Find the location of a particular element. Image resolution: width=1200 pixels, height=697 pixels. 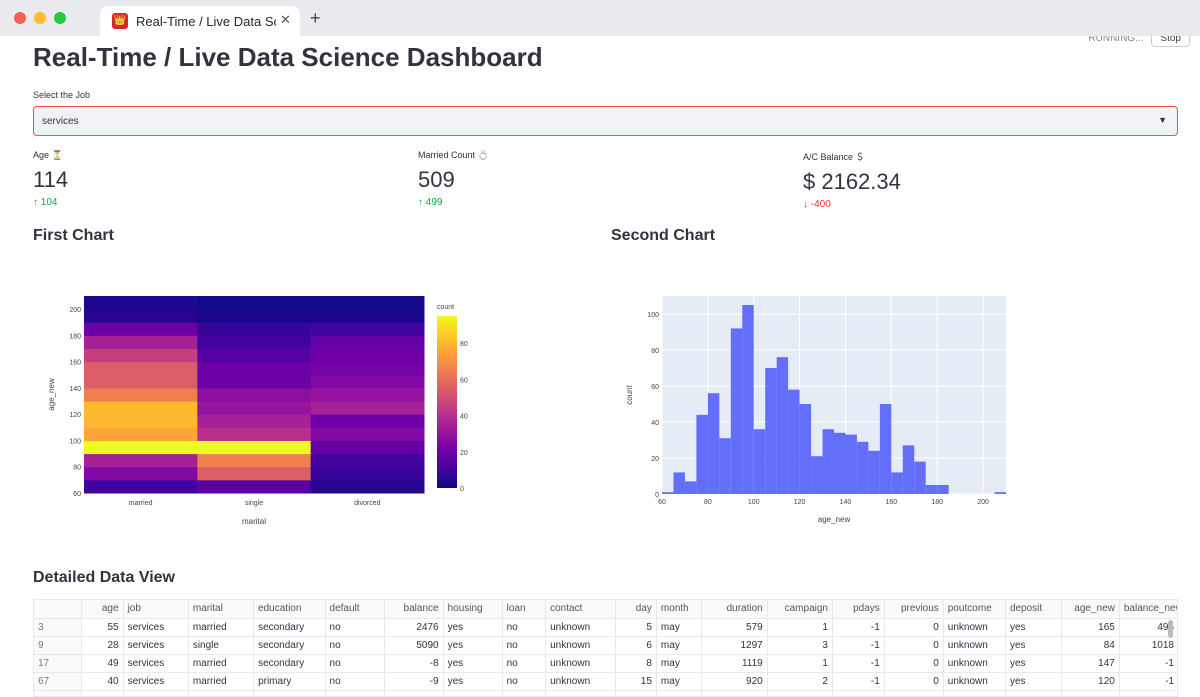

column-header: education is located at coordinates (289, 609).